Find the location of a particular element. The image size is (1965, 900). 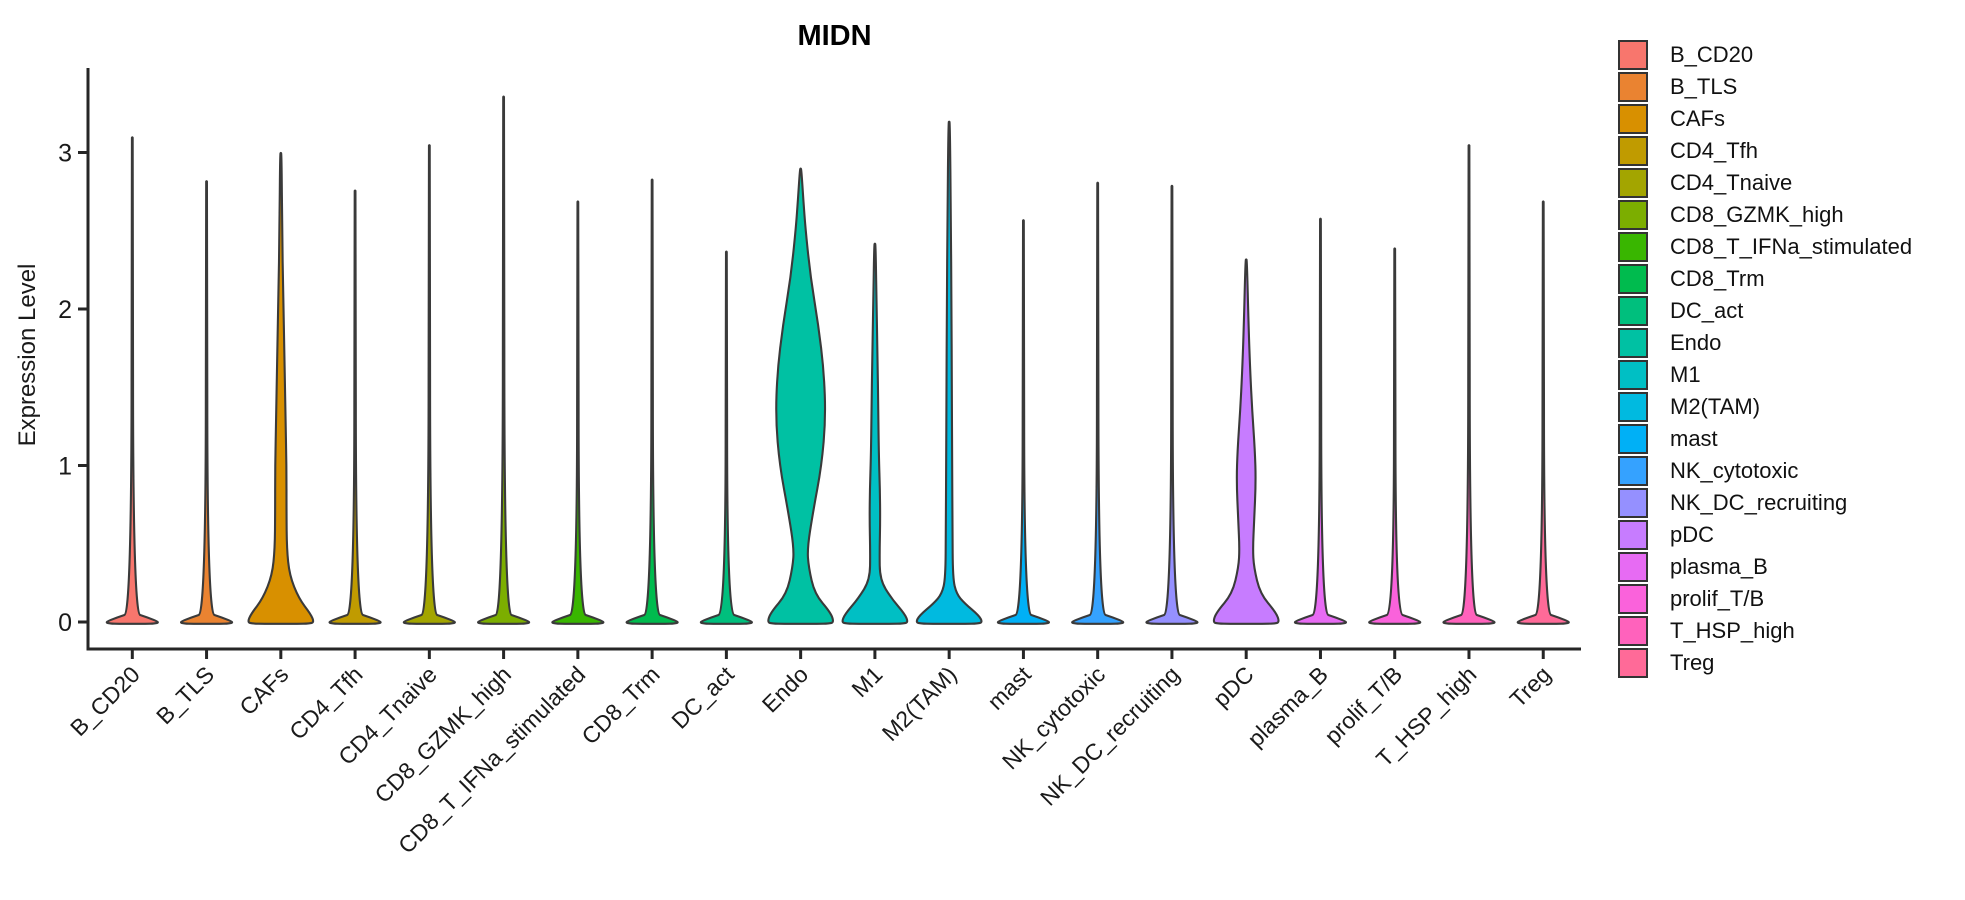

violin-CD8_T_IFNa_stimulated is located at coordinates (578, 412).